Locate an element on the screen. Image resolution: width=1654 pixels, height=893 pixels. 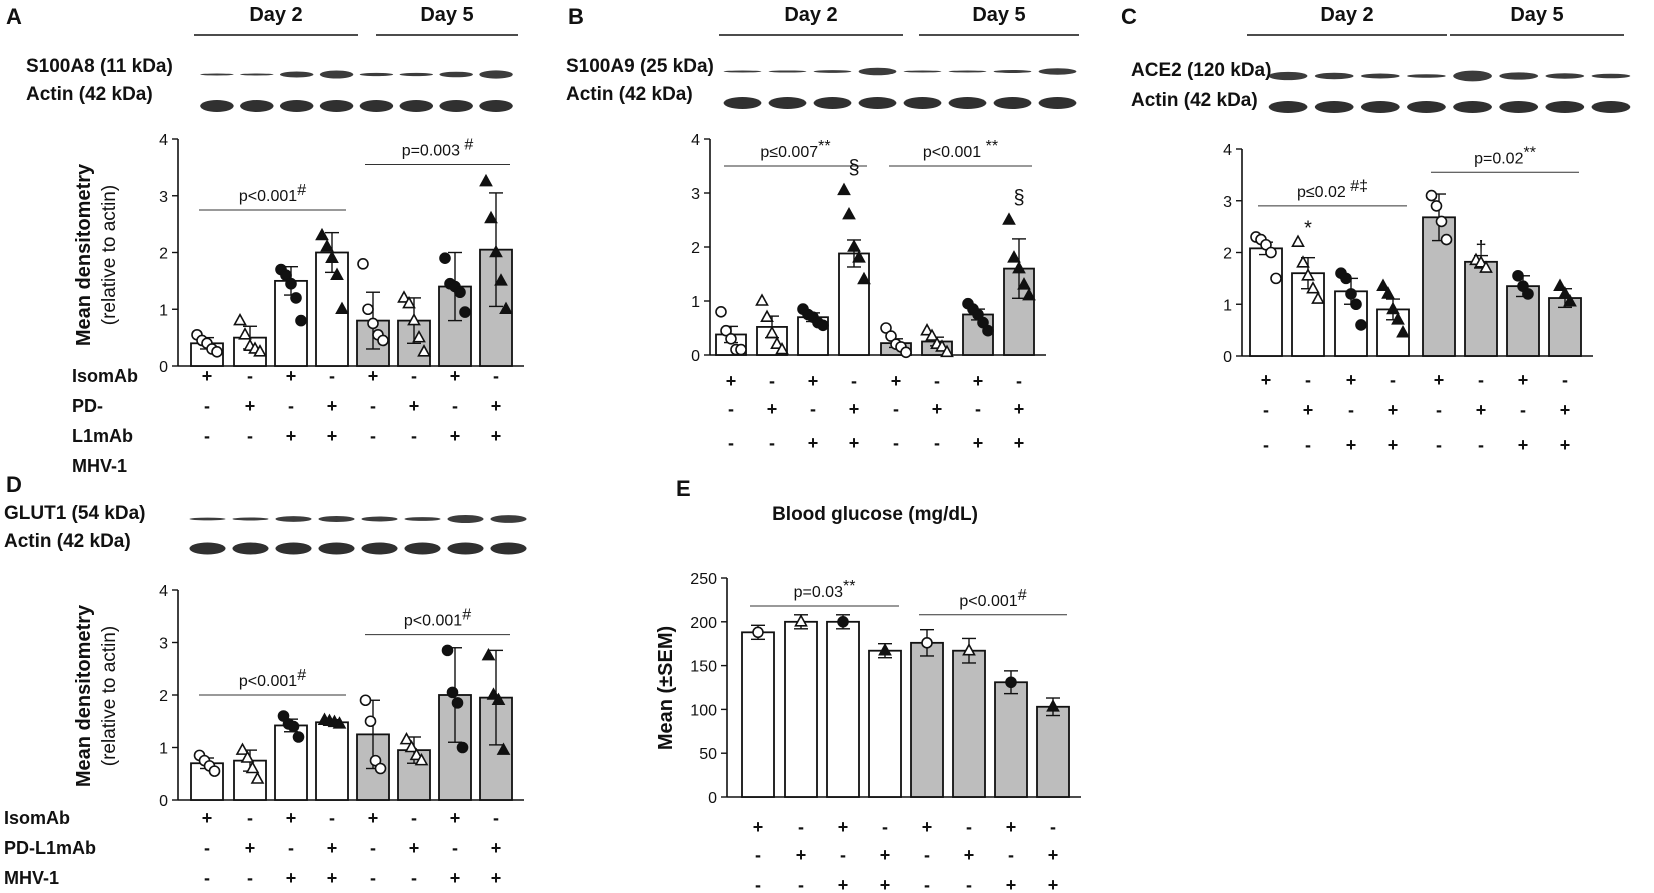
y-tick-label: 0 is located at coordinates (163, 801).